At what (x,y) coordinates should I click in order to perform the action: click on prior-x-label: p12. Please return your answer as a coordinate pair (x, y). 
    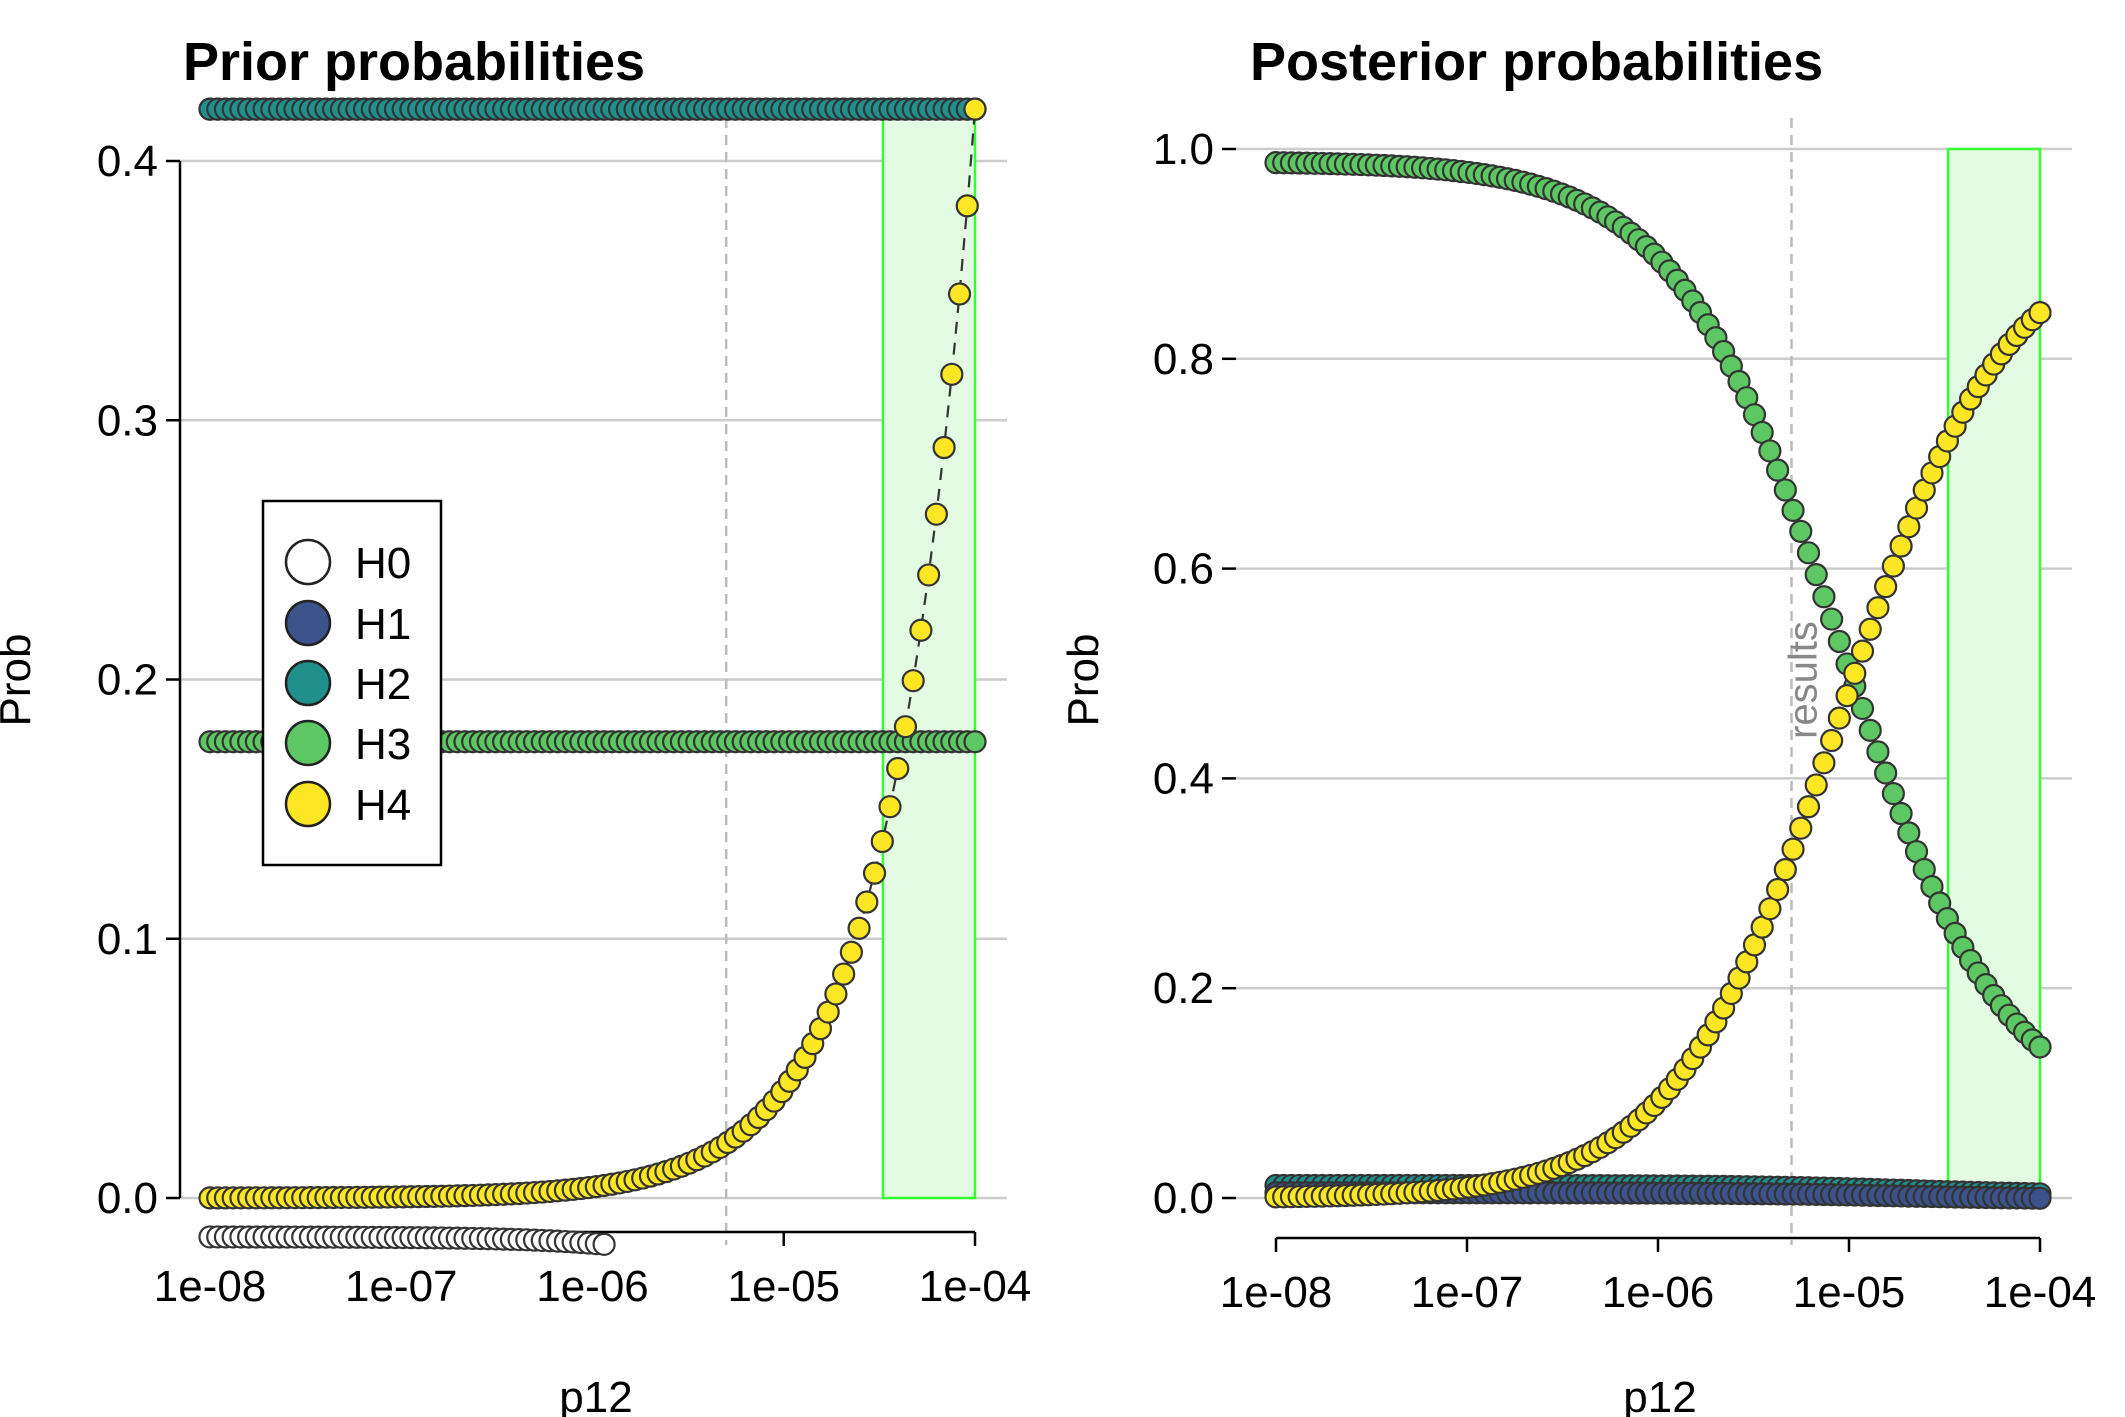
    Looking at the image, I should click on (595, 1395).